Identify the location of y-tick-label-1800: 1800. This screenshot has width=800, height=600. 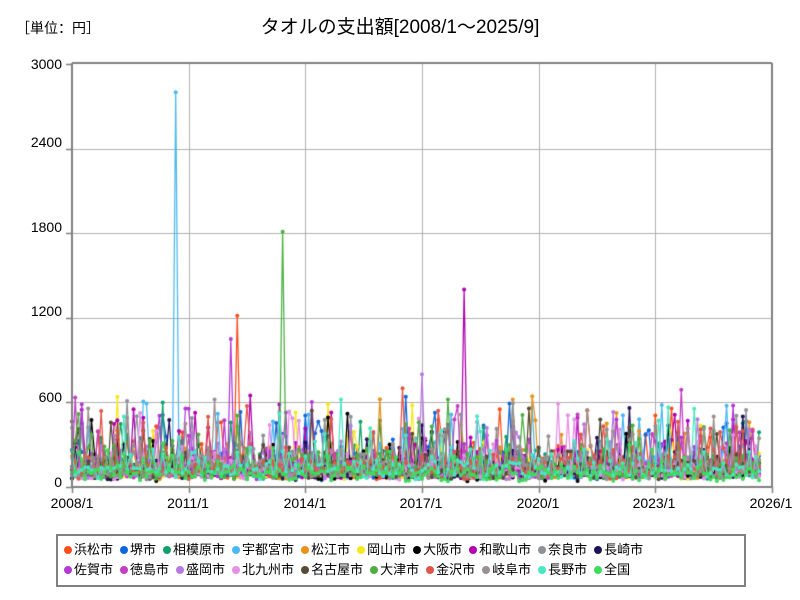
(46, 227).